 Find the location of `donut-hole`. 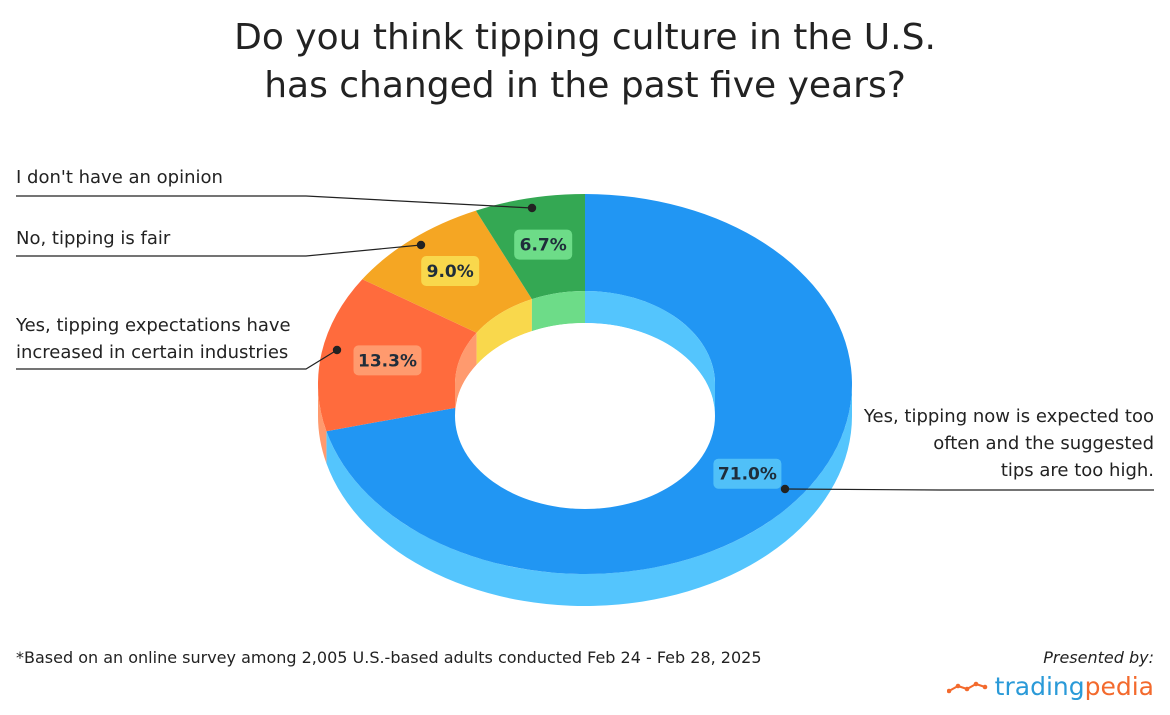

donut-hole is located at coordinates (585, 416).